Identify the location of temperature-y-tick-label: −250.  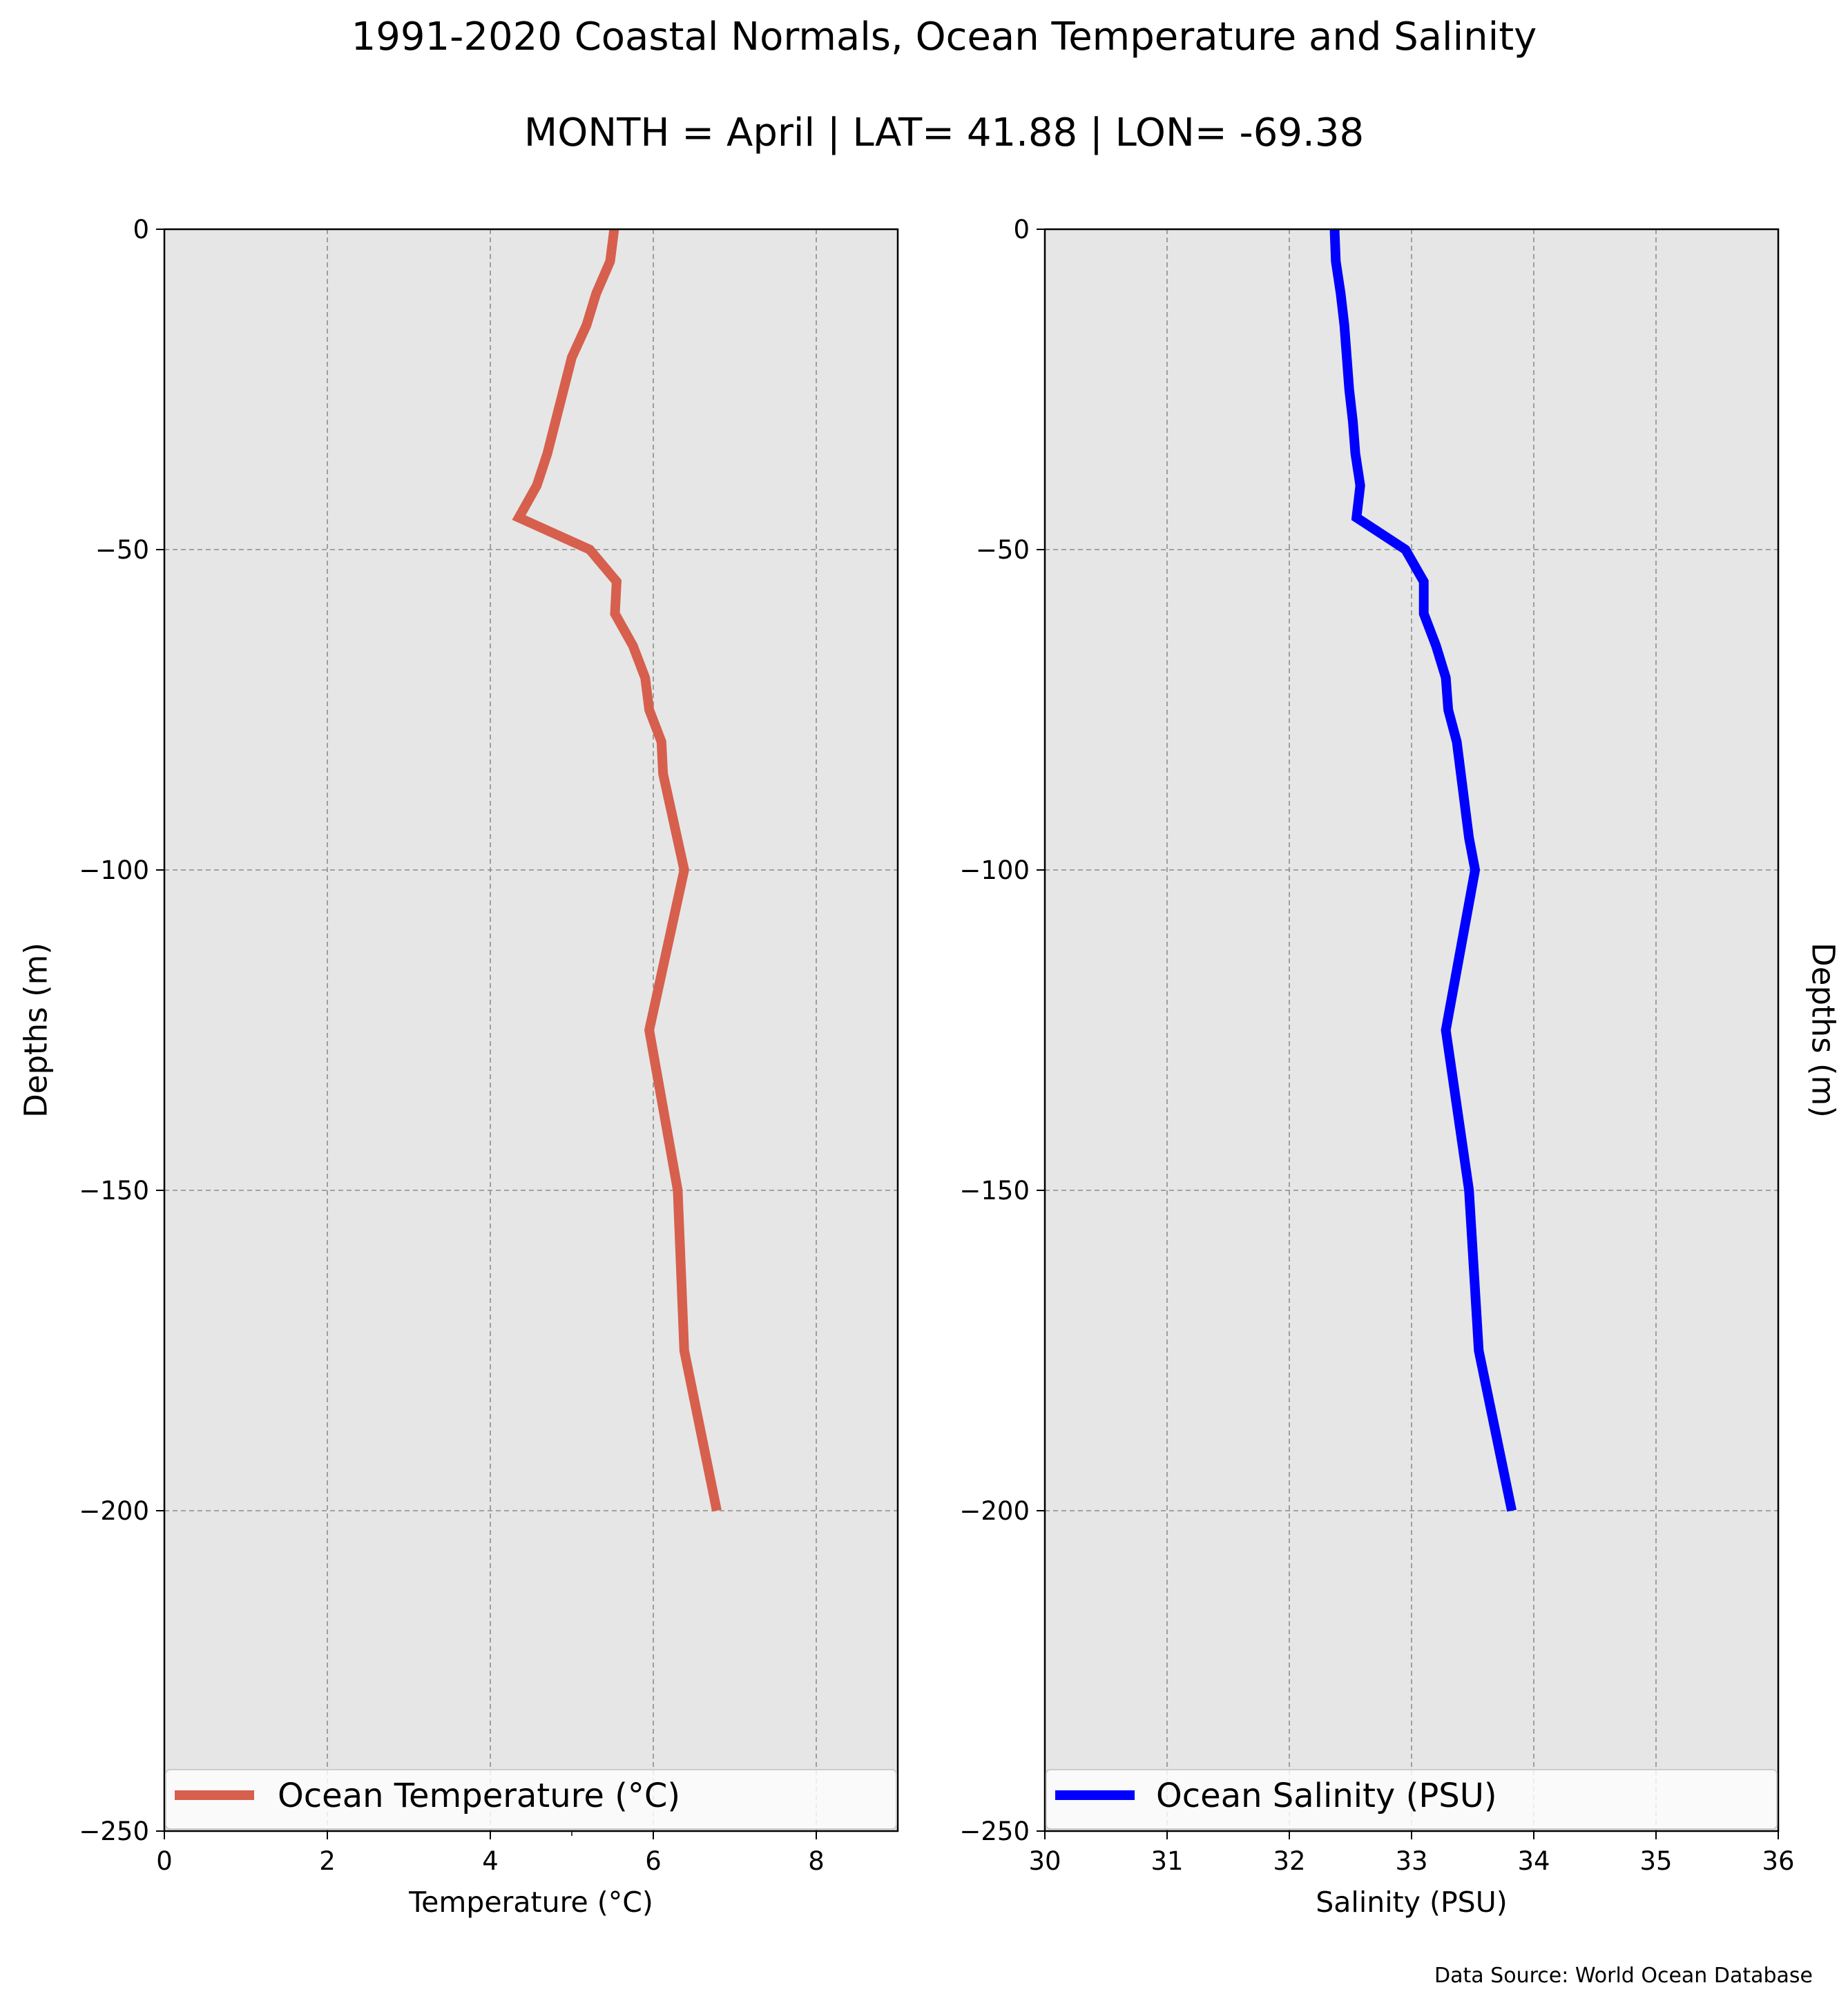
(114, 1831).